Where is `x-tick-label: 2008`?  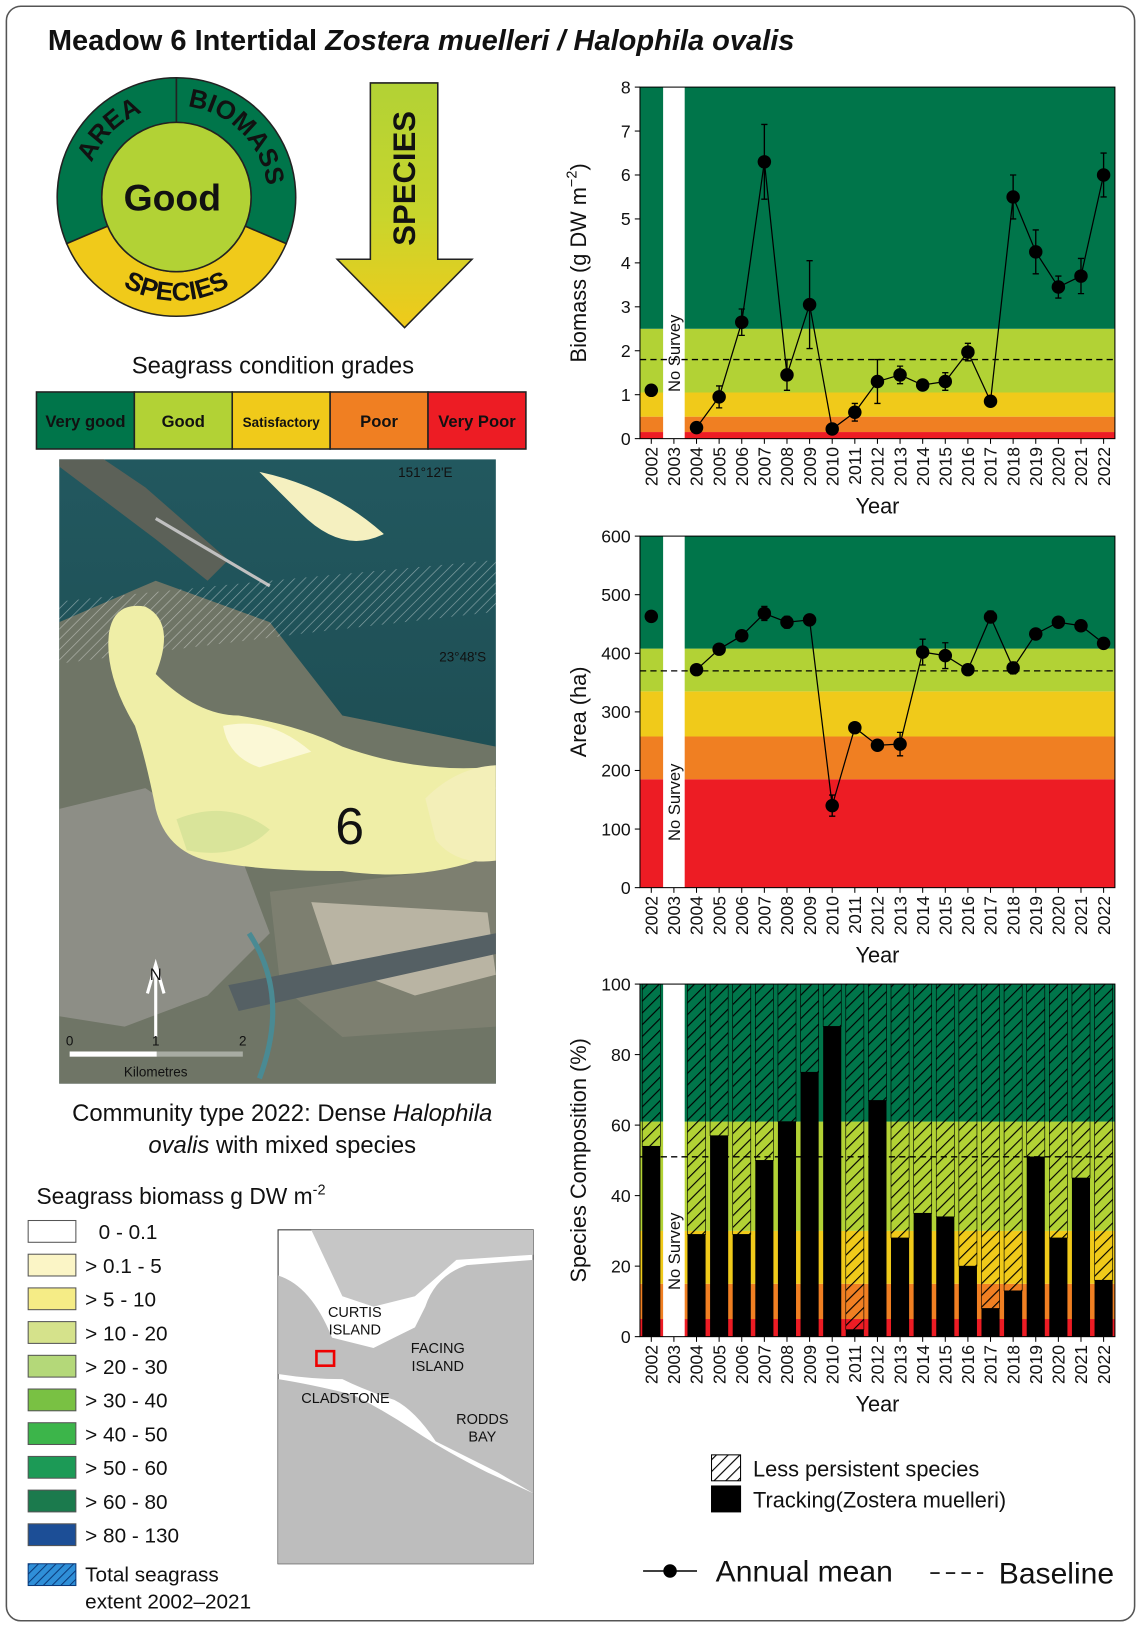 x-tick-label: 2008 is located at coordinates (787, 915).